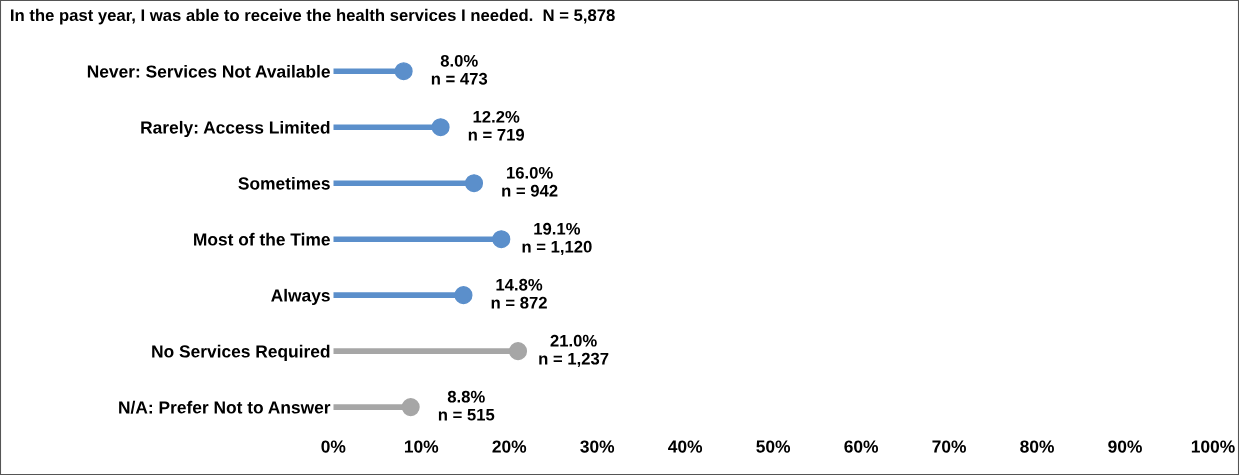 Image resolution: width=1239 pixels, height=475 pixels. I want to click on y-tick-label: Never: Services Not Available, so click(208, 71).